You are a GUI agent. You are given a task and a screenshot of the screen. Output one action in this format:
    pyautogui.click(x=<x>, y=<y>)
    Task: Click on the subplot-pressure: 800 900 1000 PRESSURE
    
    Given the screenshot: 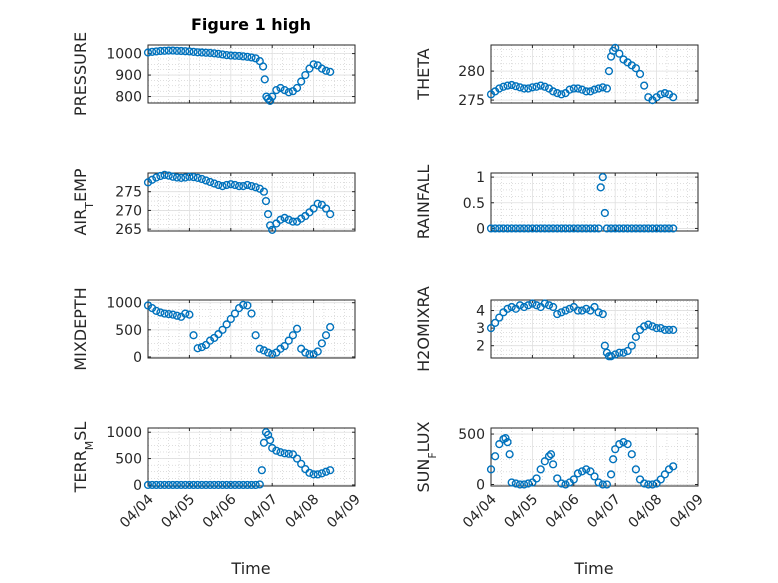 What is the action you would take?
    pyautogui.click(x=213, y=74)
    